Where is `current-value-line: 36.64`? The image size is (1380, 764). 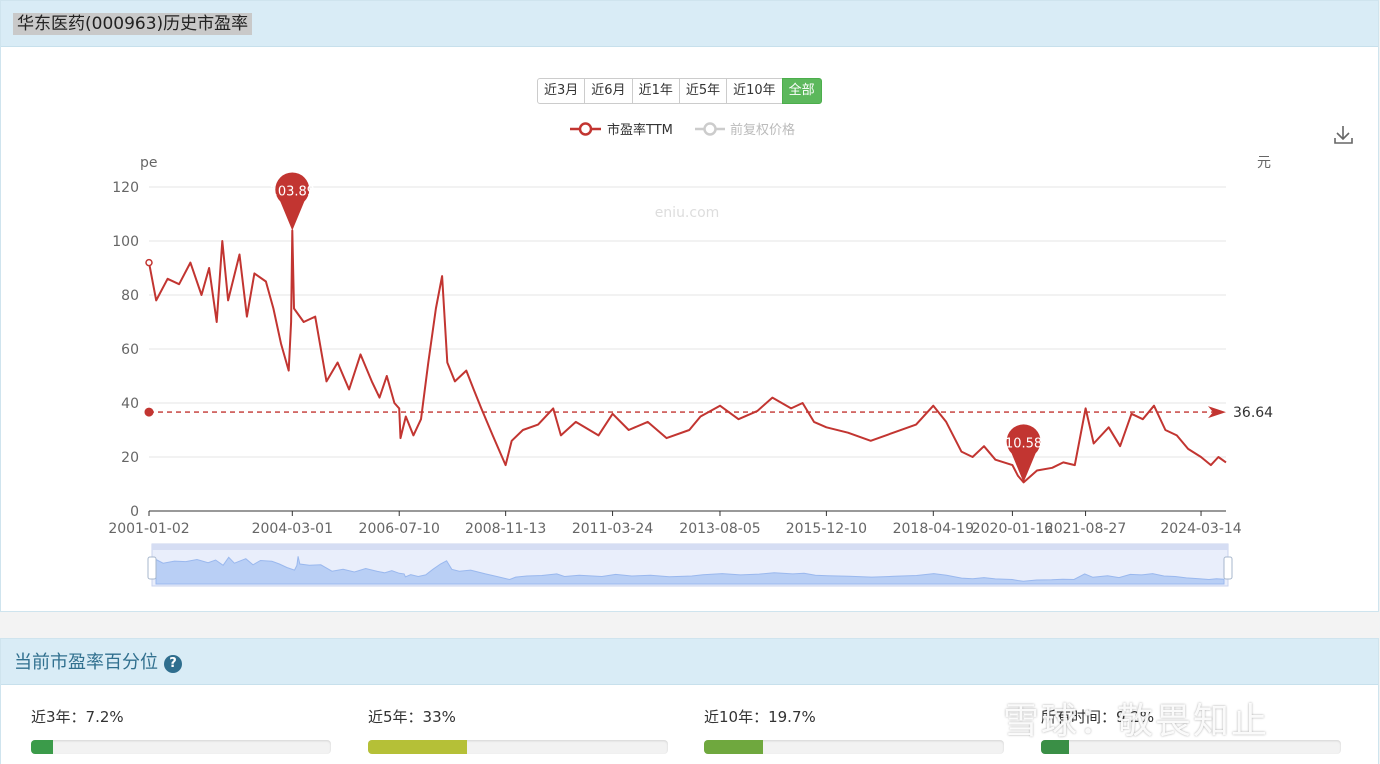
current-value-line: 36.64 is located at coordinates (708, 413).